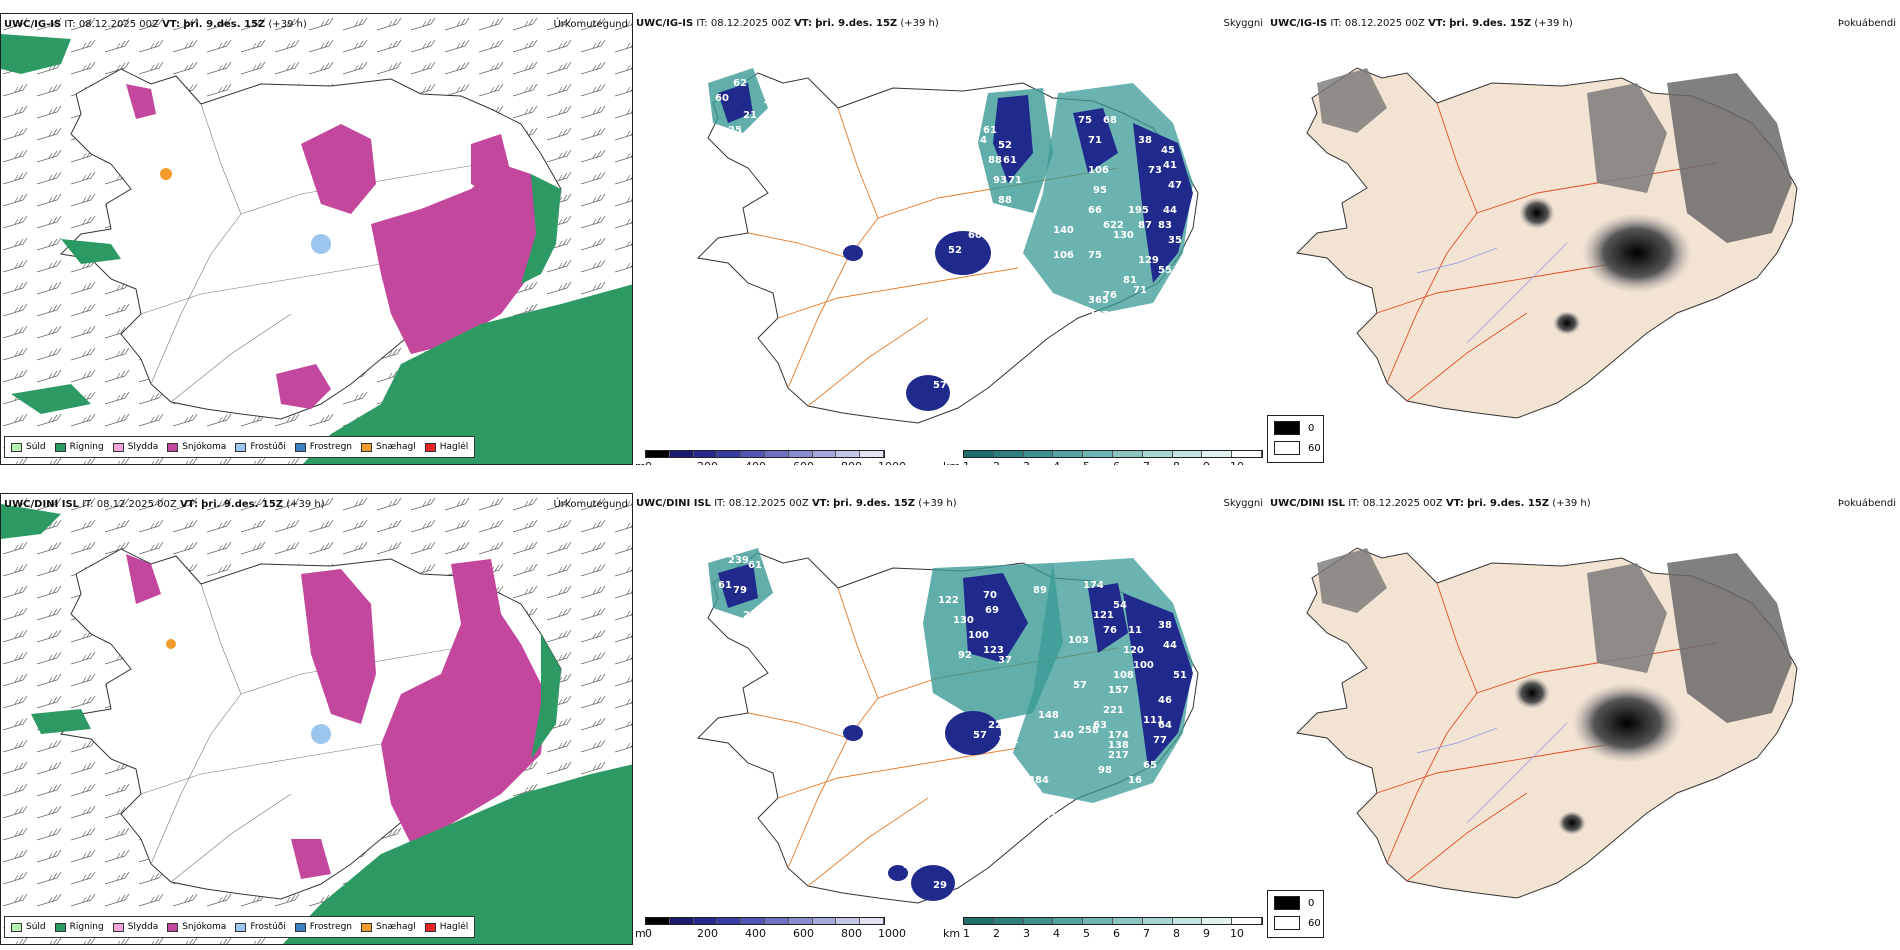  What do you see at coordinates (640, 462) in the screenshot?
I see `colorbar-m-unit: m` at bounding box center [640, 462].